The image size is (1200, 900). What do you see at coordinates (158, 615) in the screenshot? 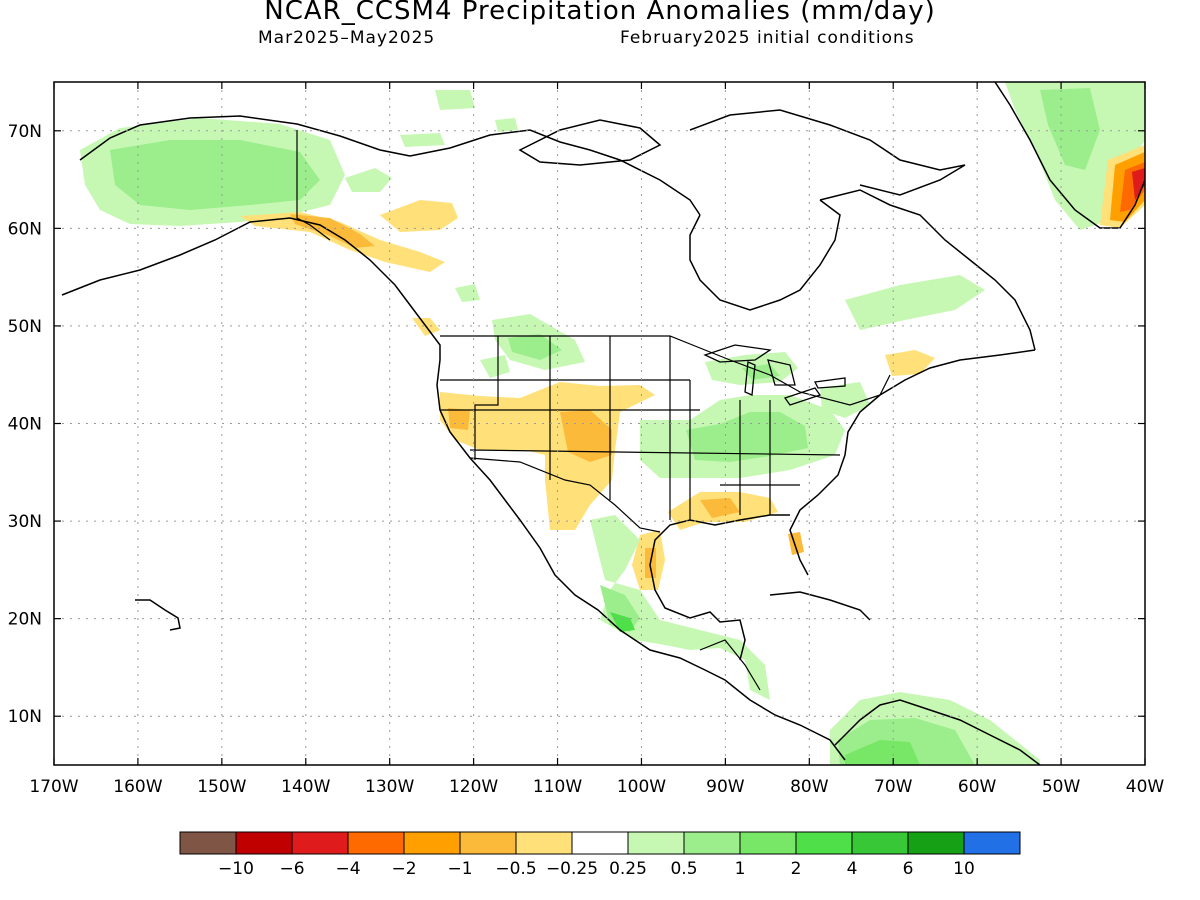
I see `coastline-hawaii` at bounding box center [158, 615].